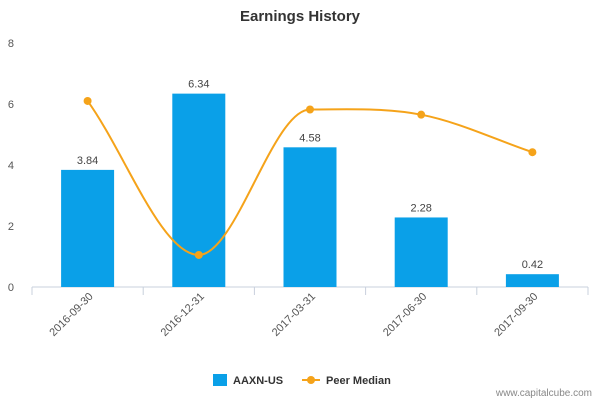  Describe the element at coordinates (87, 161) in the screenshot. I see `data-label: 3.84` at that location.